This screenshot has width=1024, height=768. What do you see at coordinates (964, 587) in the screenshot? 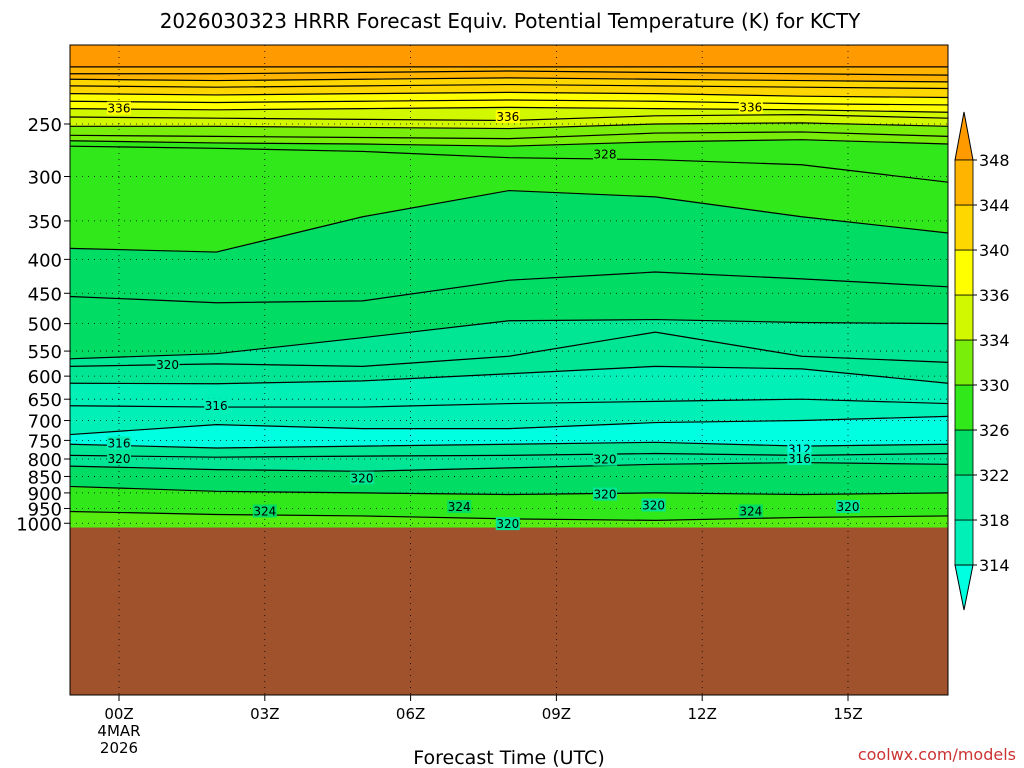
I see `colorbar-extend-bottom` at bounding box center [964, 587].